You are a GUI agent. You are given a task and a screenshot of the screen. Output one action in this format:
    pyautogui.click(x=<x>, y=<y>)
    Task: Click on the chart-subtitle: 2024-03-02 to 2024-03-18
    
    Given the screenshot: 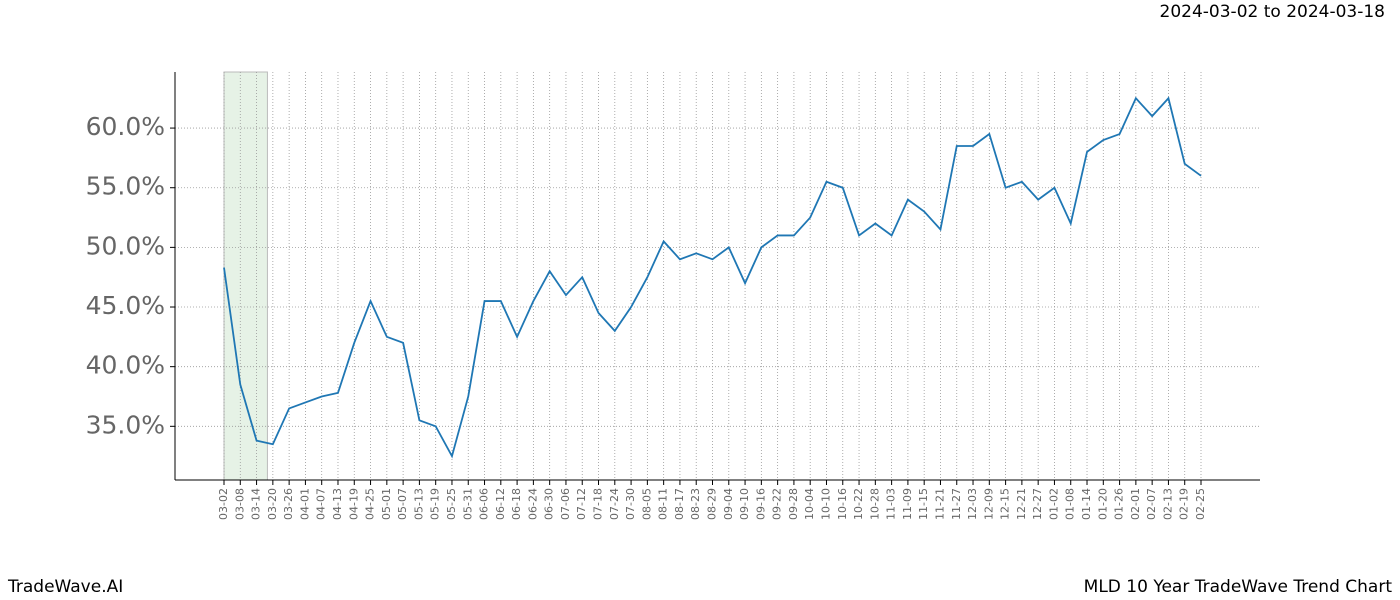 What is the action you would take?
    pyautogui.click(x=1272, y=12)
    